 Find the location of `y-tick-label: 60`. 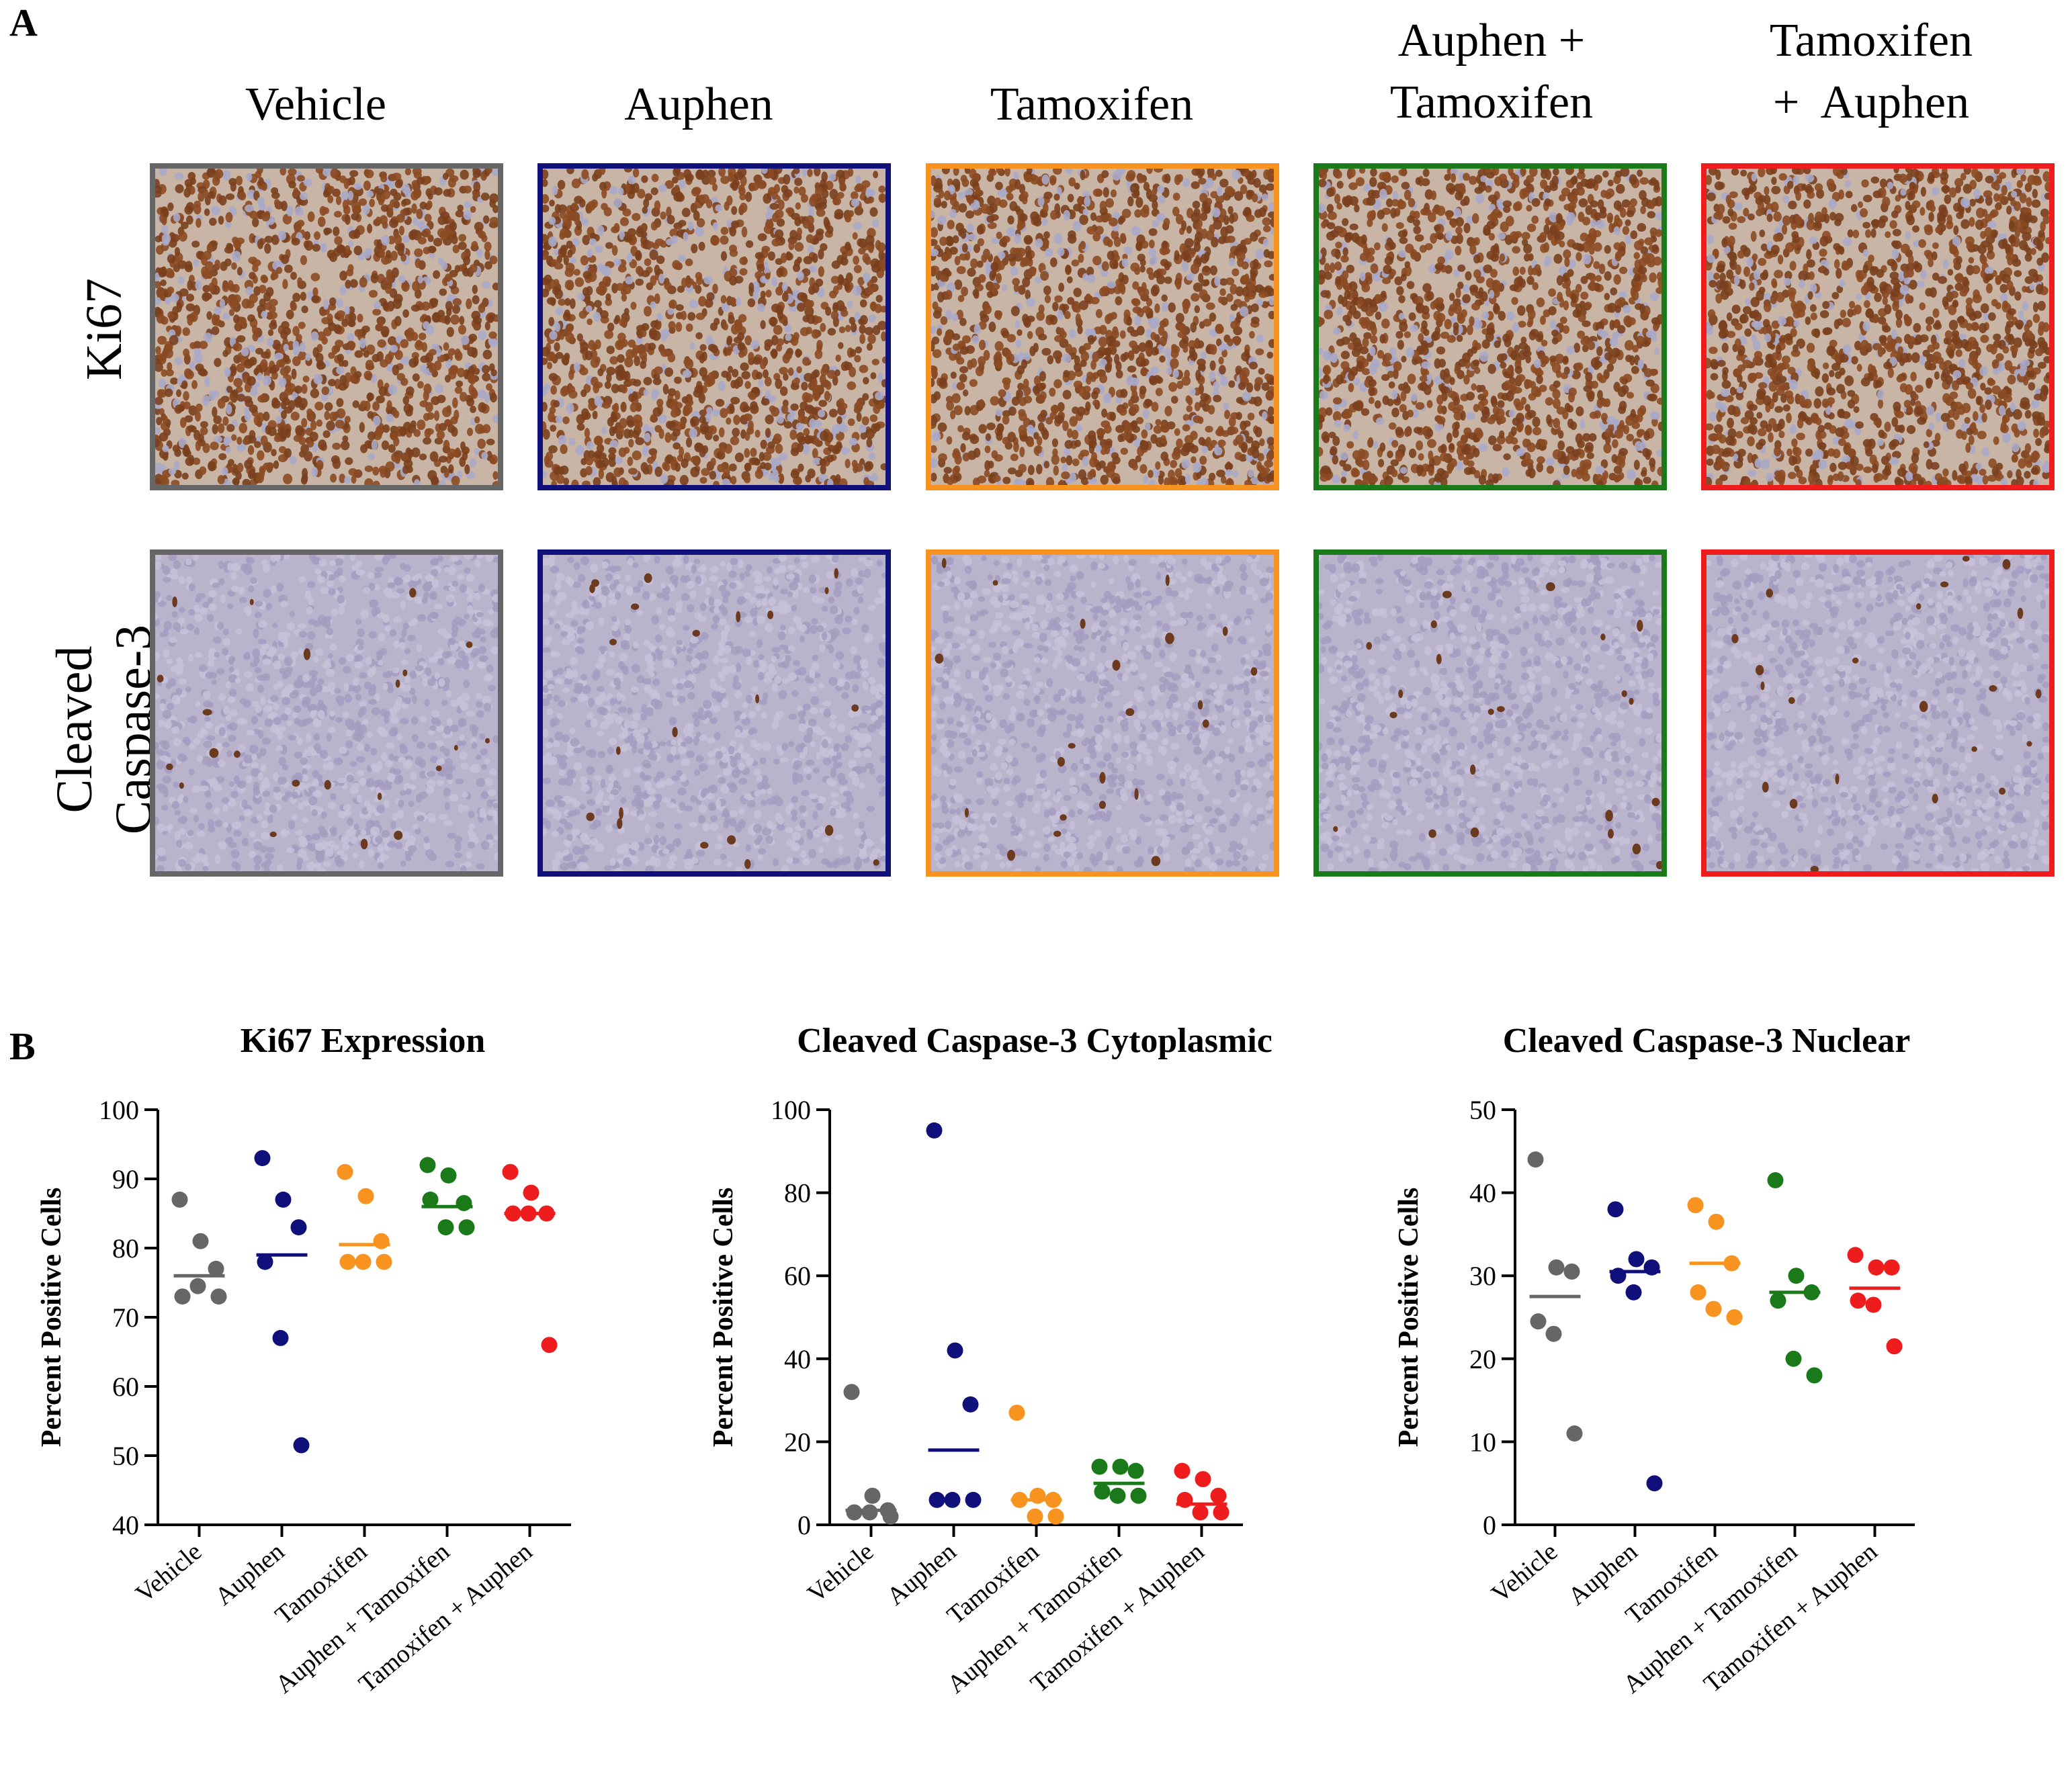

y-tick-label: 60 is located at coordinates (125, 1387).